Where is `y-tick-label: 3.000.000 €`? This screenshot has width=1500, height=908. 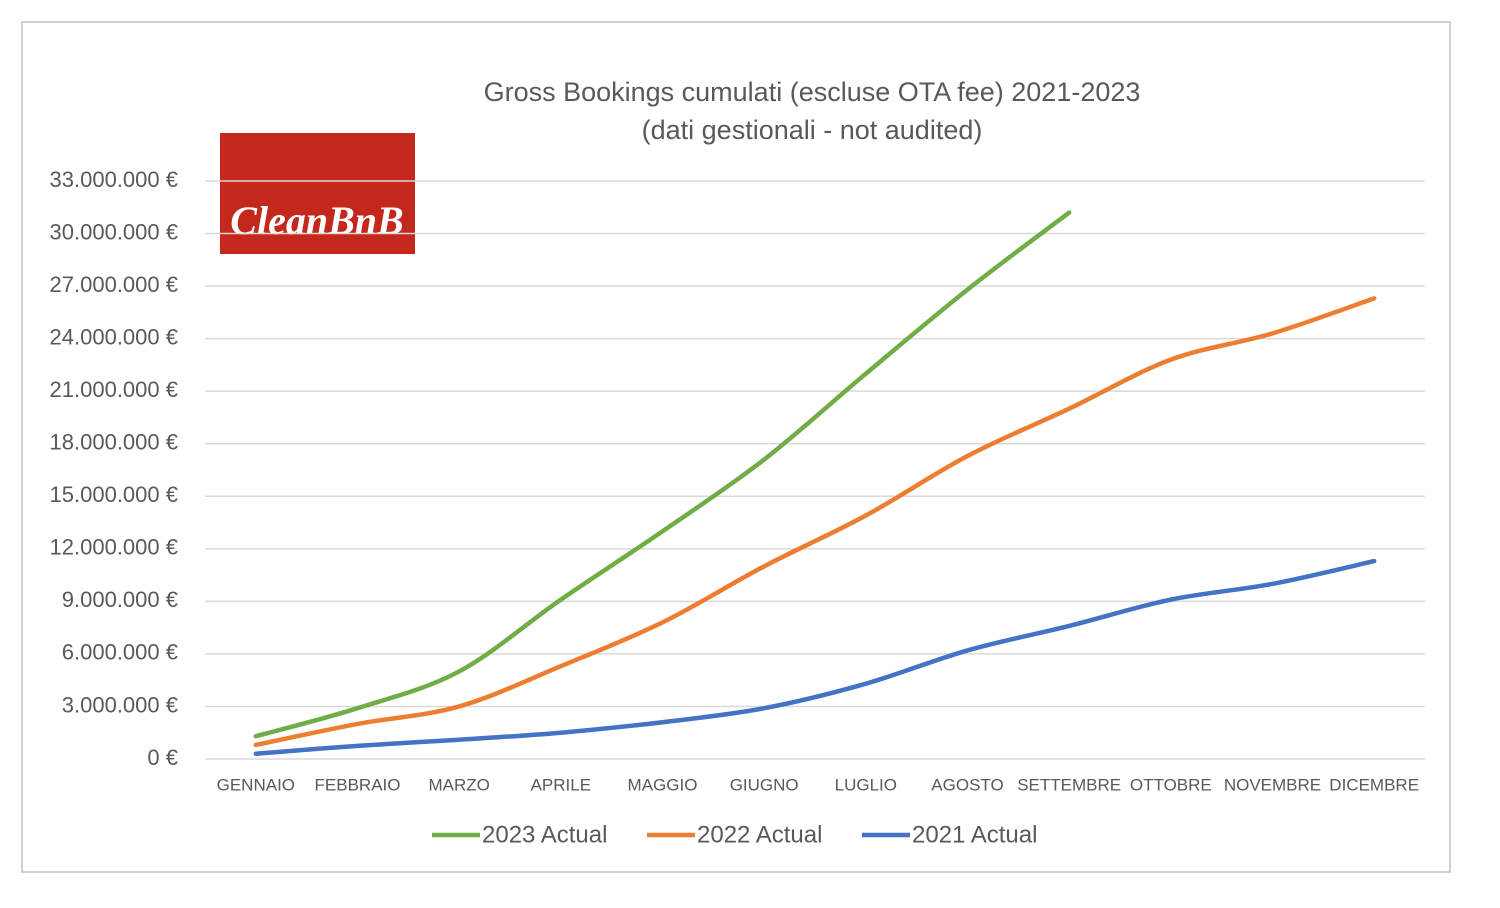 y-tick-label: 3.000.000 € is located at coordinates (120, 704).